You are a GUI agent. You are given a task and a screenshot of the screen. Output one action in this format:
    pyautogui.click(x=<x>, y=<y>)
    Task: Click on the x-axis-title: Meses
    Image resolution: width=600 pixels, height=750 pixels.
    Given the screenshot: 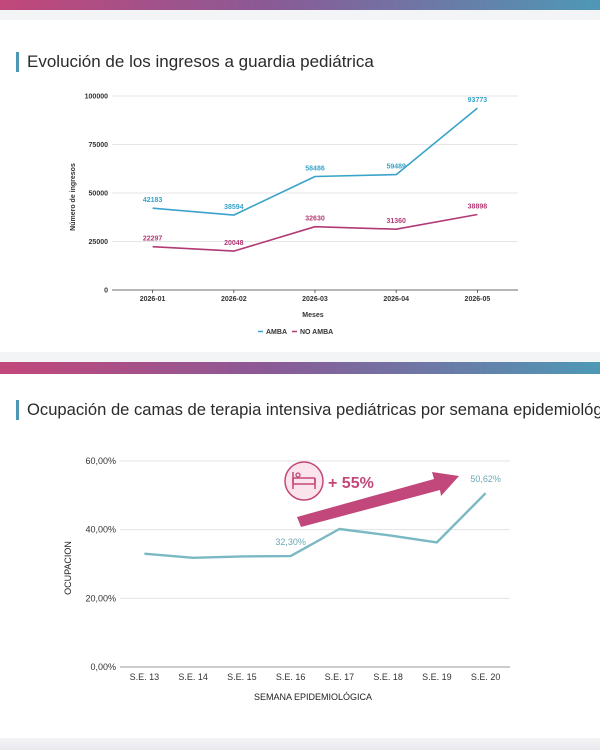 What is the action you would take?
    pyautogui.click(x=313, y=315)
    